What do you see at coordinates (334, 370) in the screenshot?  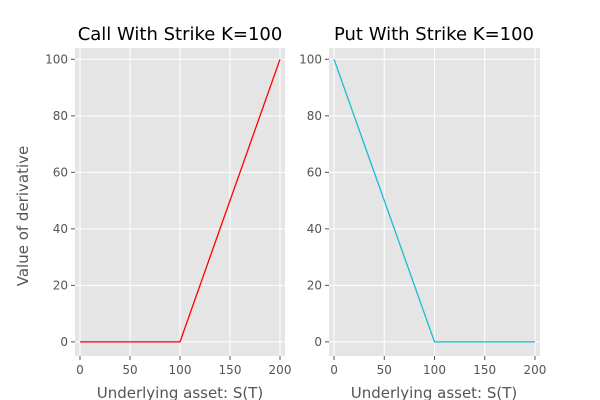 I see `put-x-tick-label: 0` at bounding box center [334, 370].